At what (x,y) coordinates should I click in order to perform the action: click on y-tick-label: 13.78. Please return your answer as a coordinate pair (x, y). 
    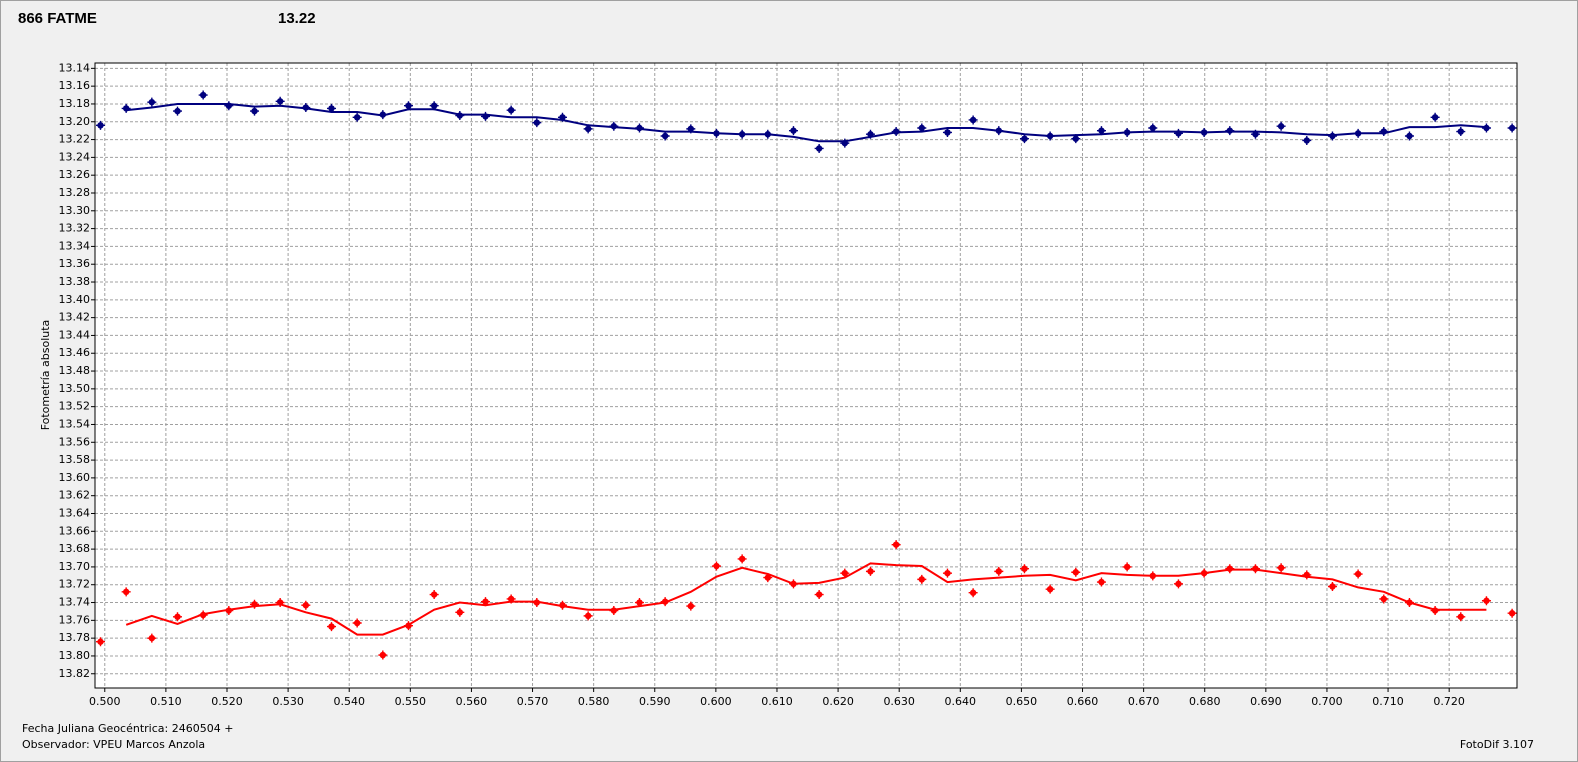
    Looking at the image, I should click on (75, 637).